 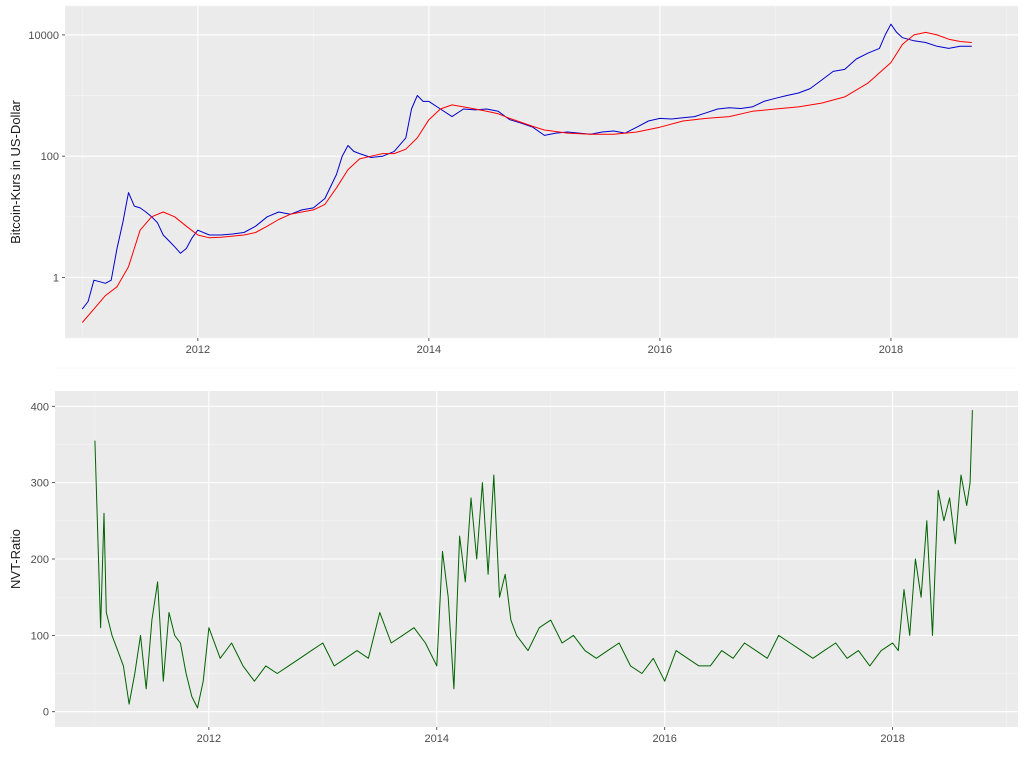 What do you see at coordinates (660, 350) in the screenshot?
I see `price-x-tick-label: 2016` at bounding box center [660, 350].